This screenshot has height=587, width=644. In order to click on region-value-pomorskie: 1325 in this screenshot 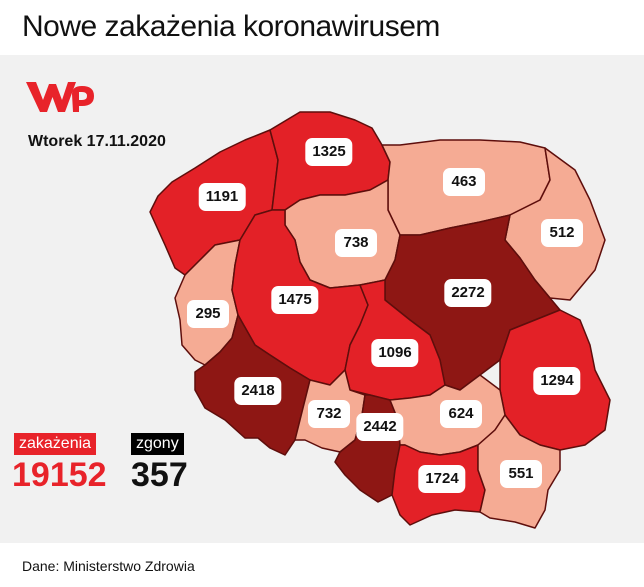, I will do `click(329, 152)`.